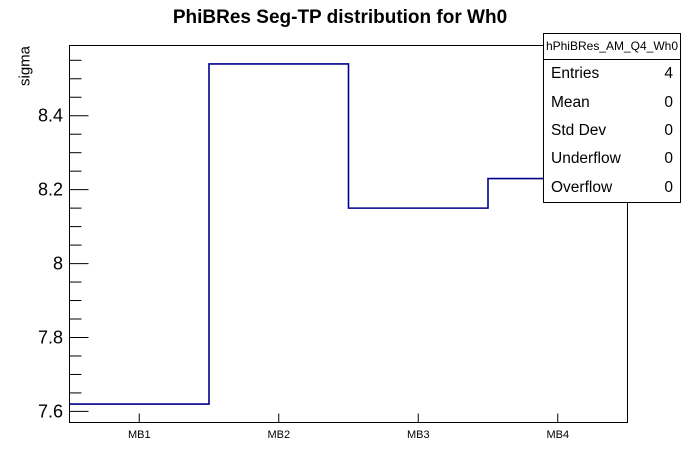  I want to click on stats-value: 4, so click(668, 74).